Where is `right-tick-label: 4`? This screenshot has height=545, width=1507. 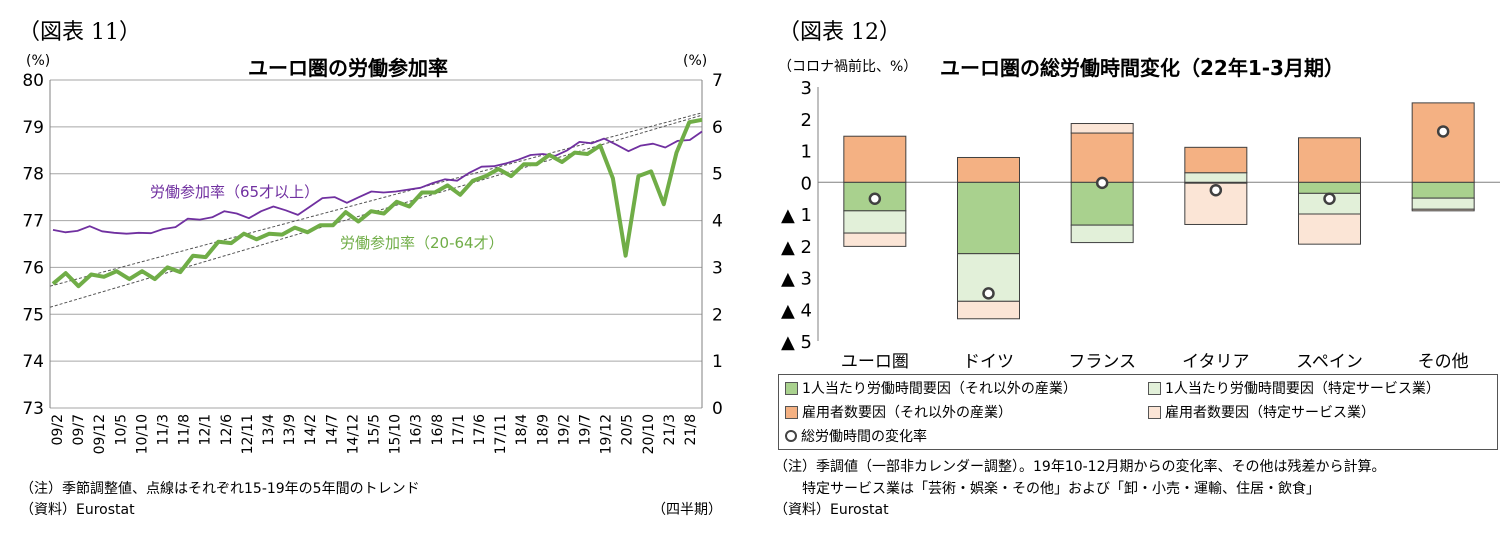
right-tick-label: 4 is located at coordinates (717, 222).